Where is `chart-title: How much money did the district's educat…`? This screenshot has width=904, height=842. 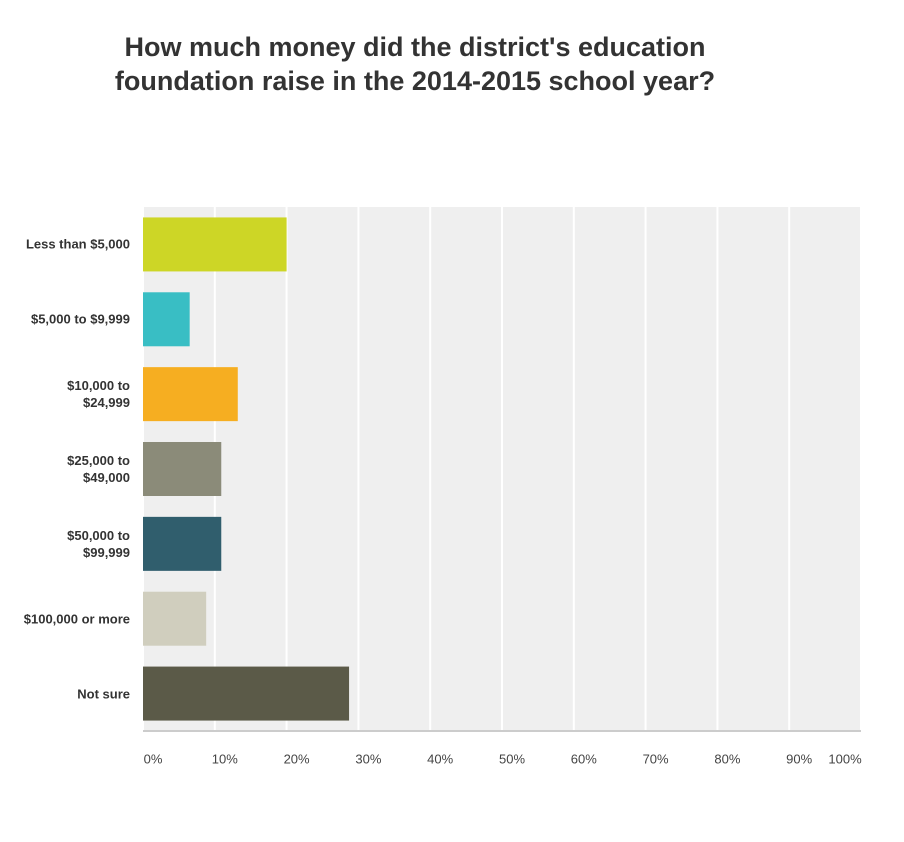
chart-title: How much money did the district's educat… is located at coordinates (415, 64).